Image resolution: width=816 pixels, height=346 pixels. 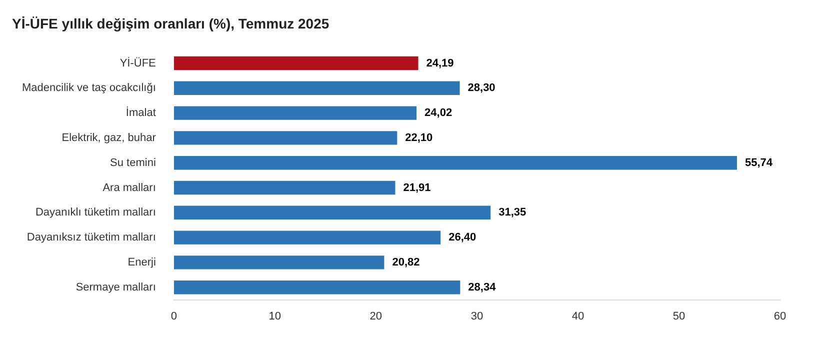 I want to click on x-tick-label: 60, so click(x=780, y=316).